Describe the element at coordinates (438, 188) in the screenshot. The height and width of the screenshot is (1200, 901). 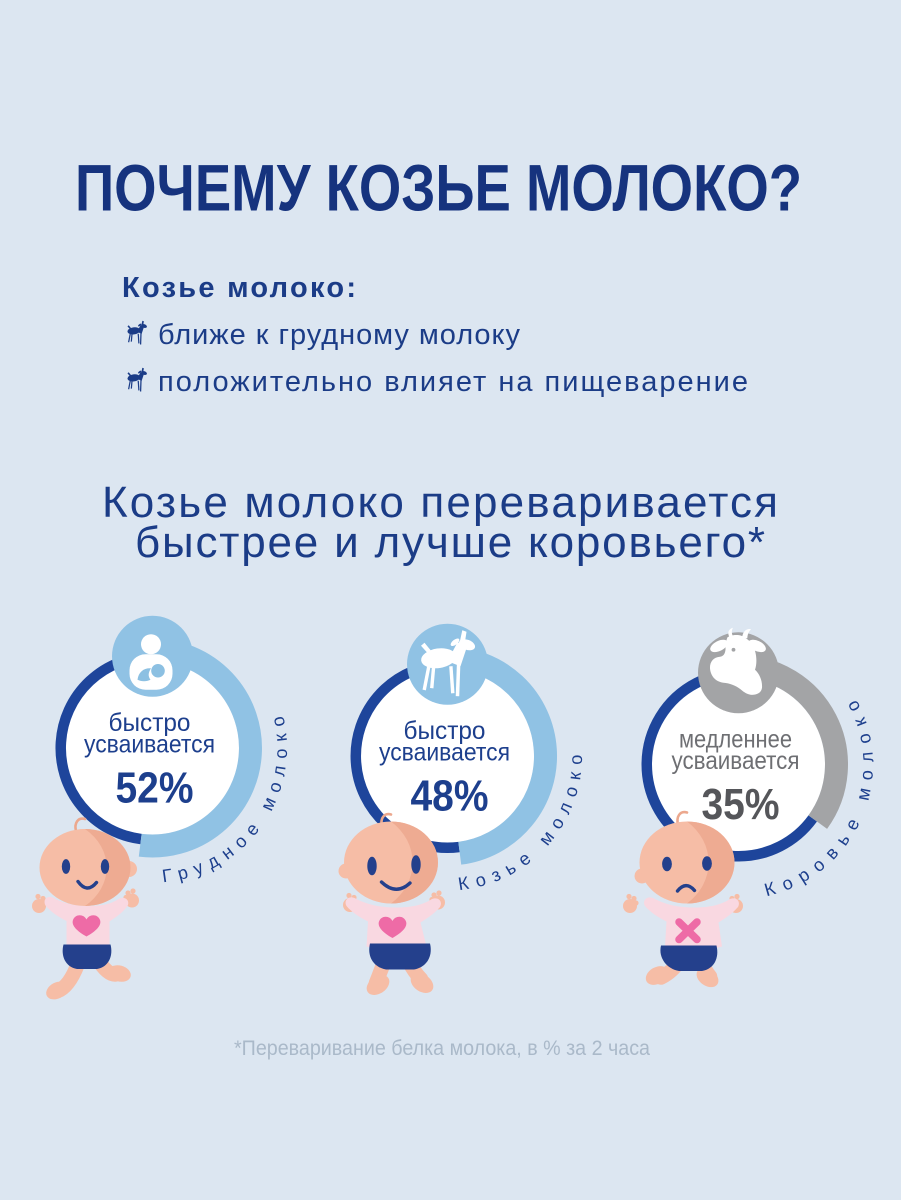
I see `svg-text: ПОЧЕМУ КОЗЬЕ МОЛОКО?` at that location.